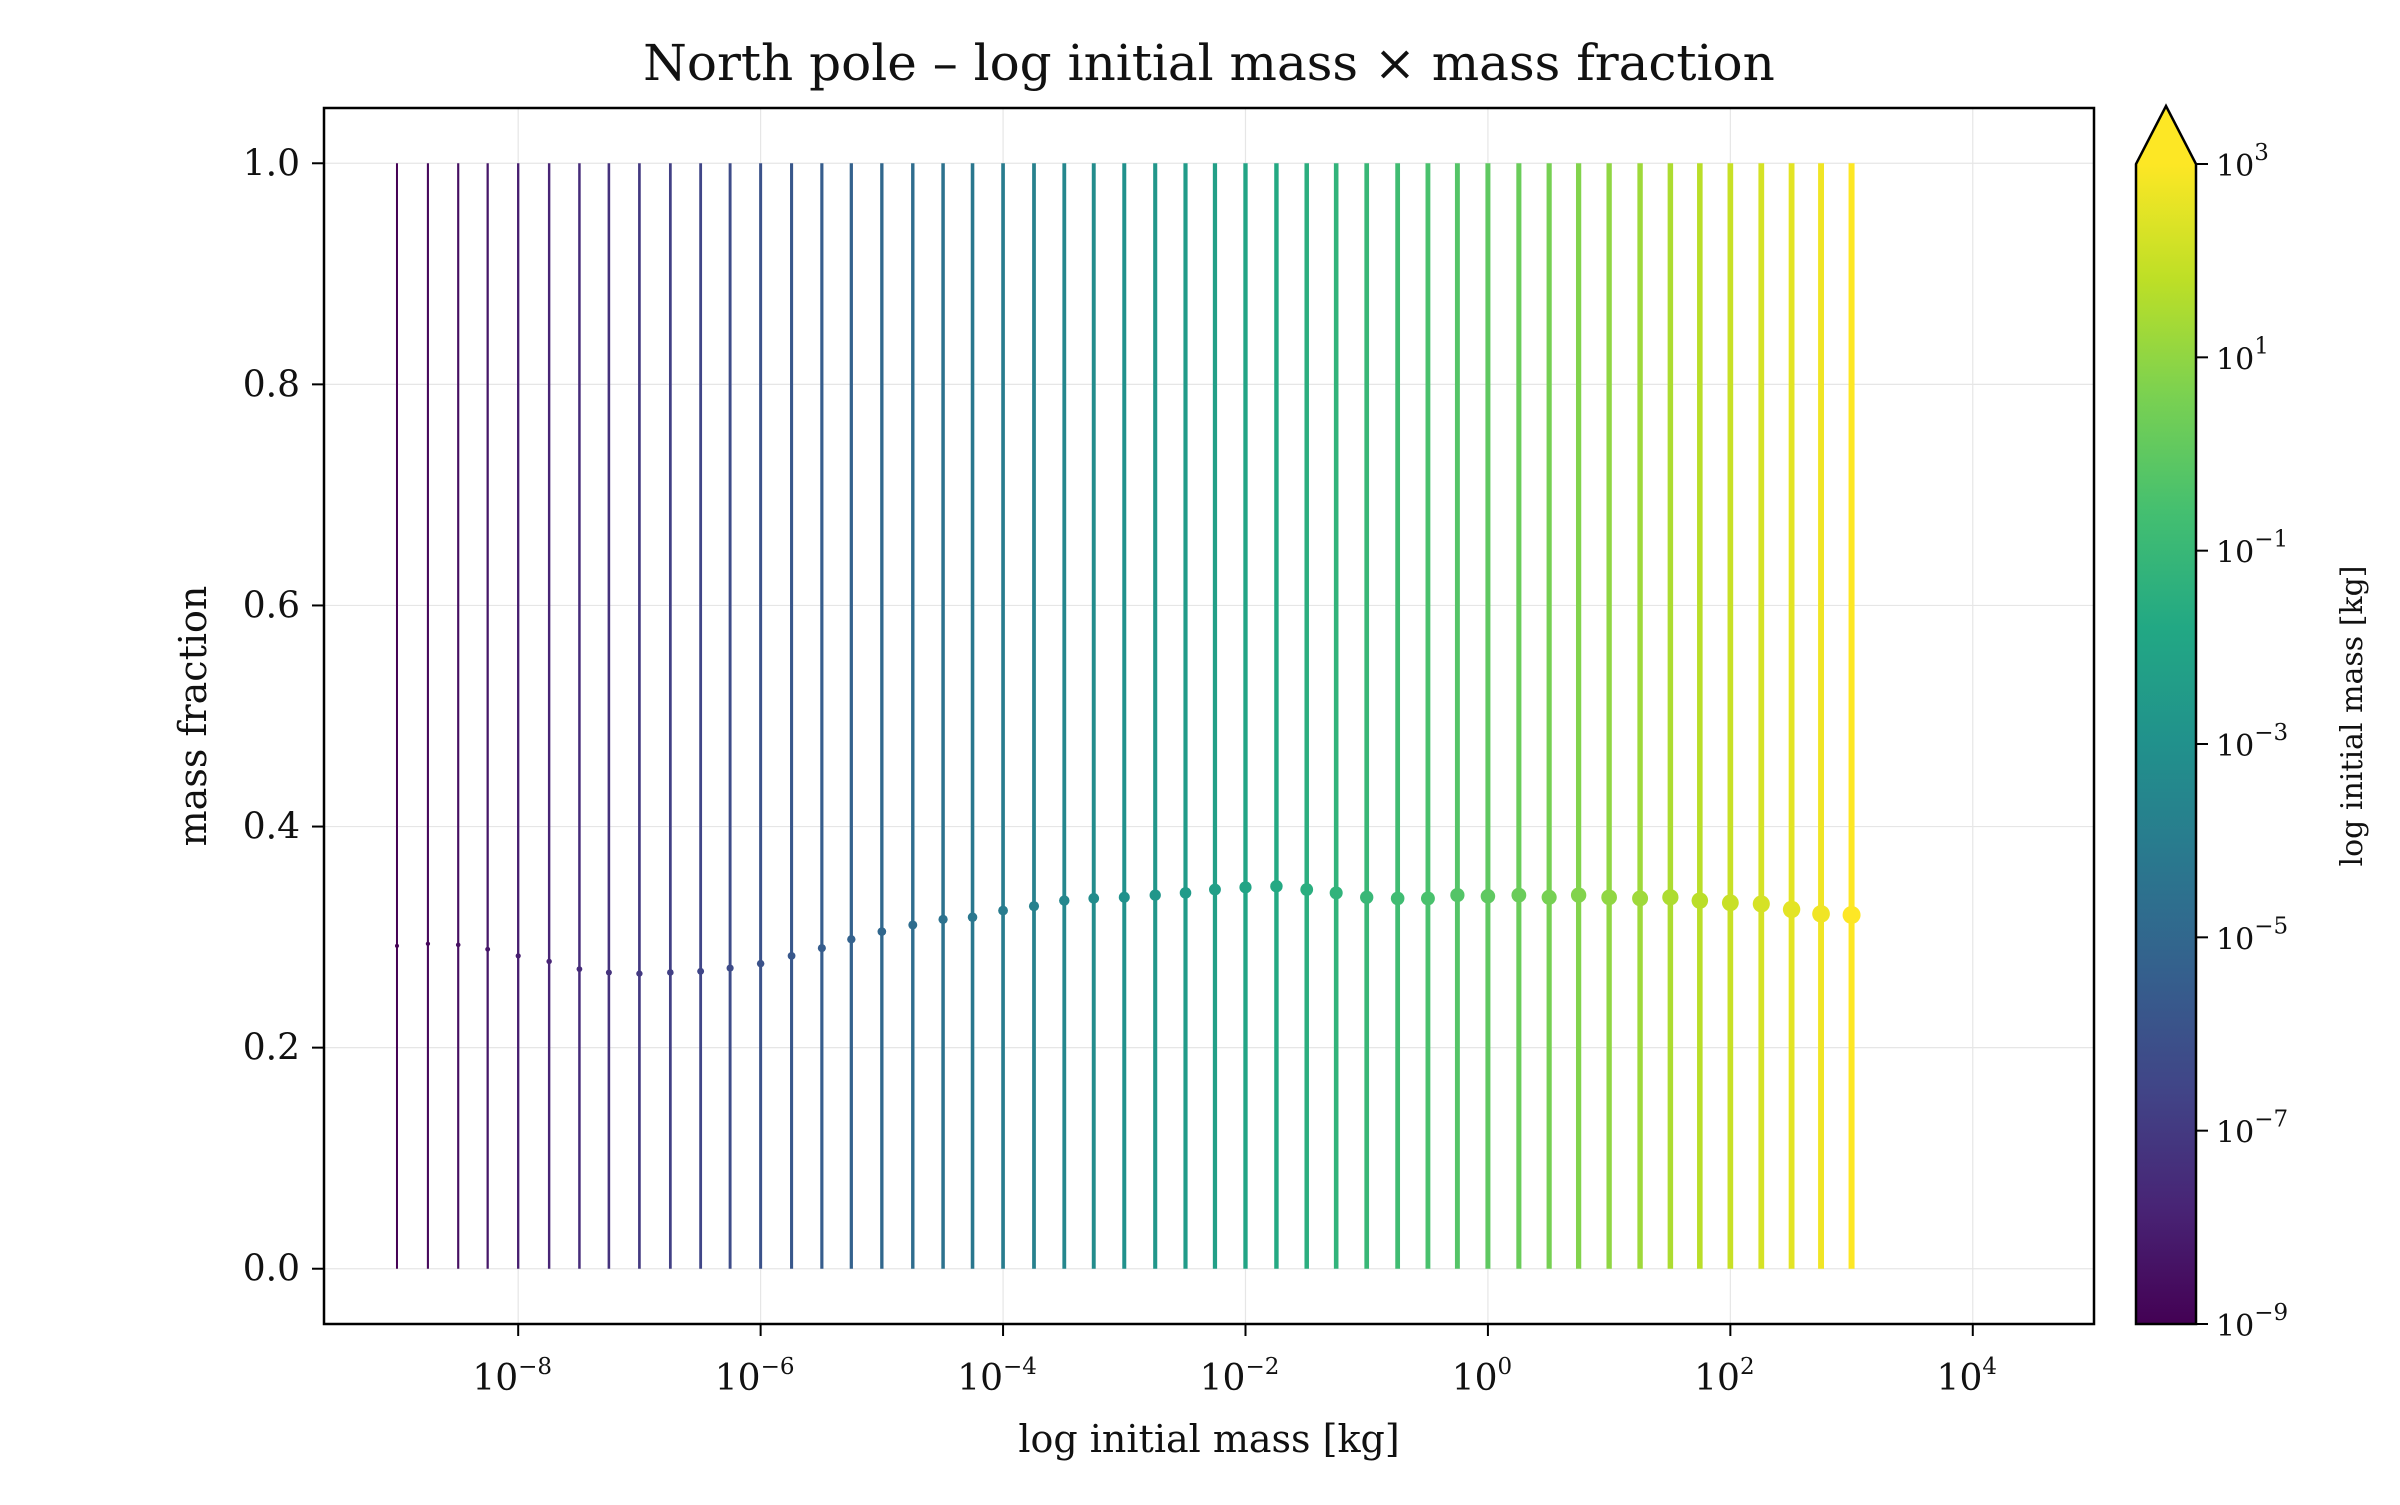 This screenshot has width=2400, height=1505. I want to click on y-tick-label: 0.6, so click(271, 605).